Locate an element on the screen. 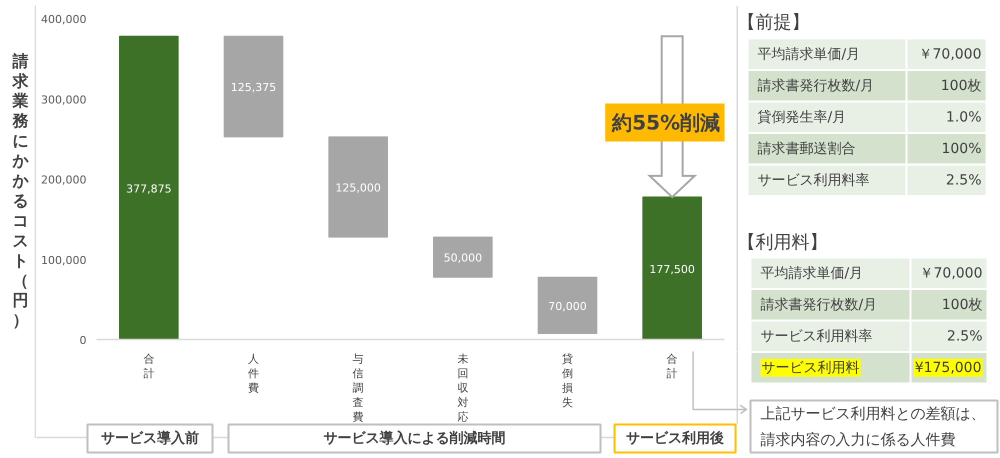 The image size is (1000, 458). text: 【前提】 is located at coordinates (774, 22).